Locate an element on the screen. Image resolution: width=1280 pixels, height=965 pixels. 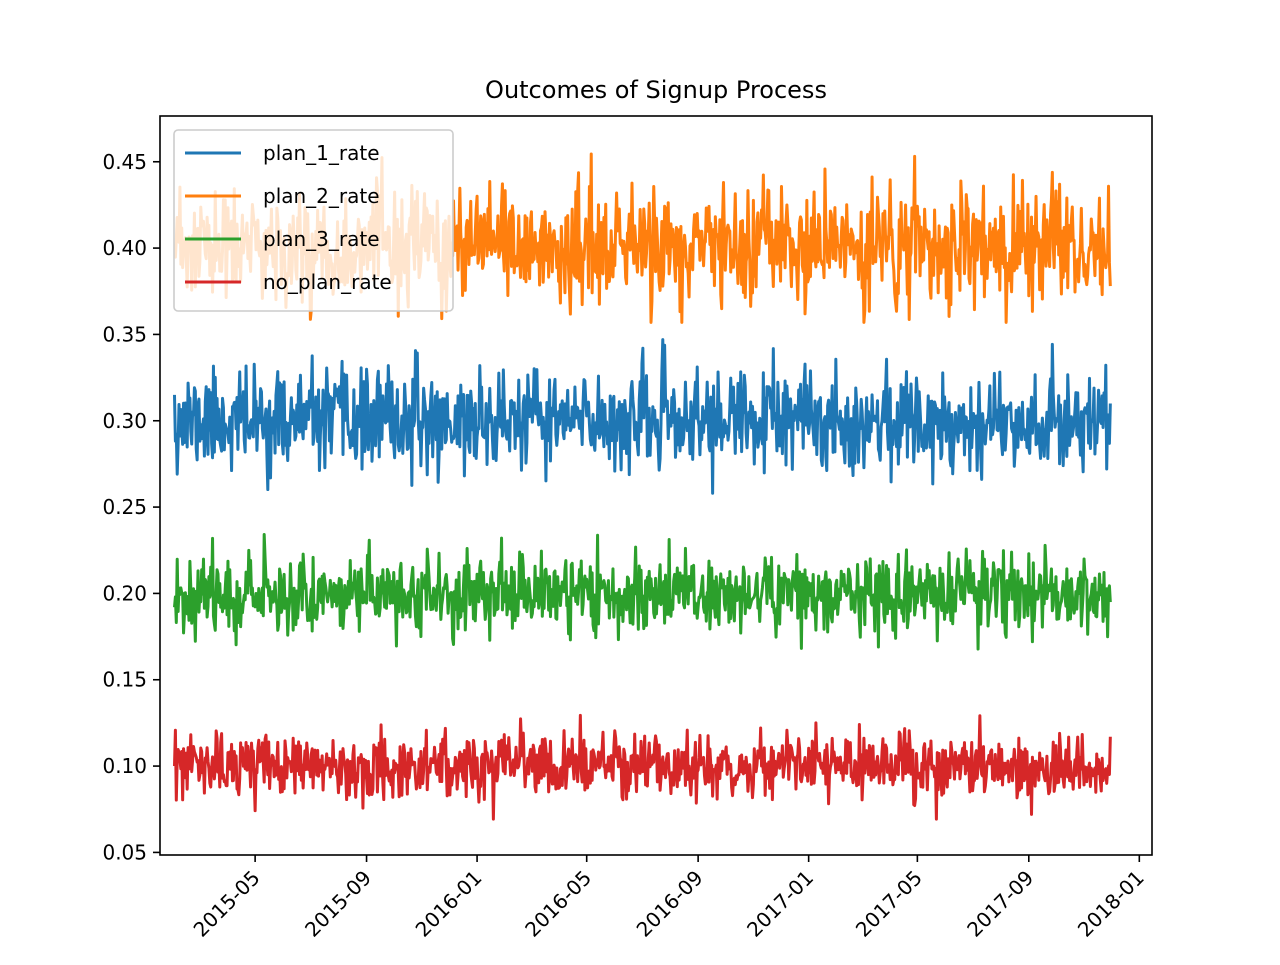
y-tick-label: 0.05 is located at coordinates (124, 852).